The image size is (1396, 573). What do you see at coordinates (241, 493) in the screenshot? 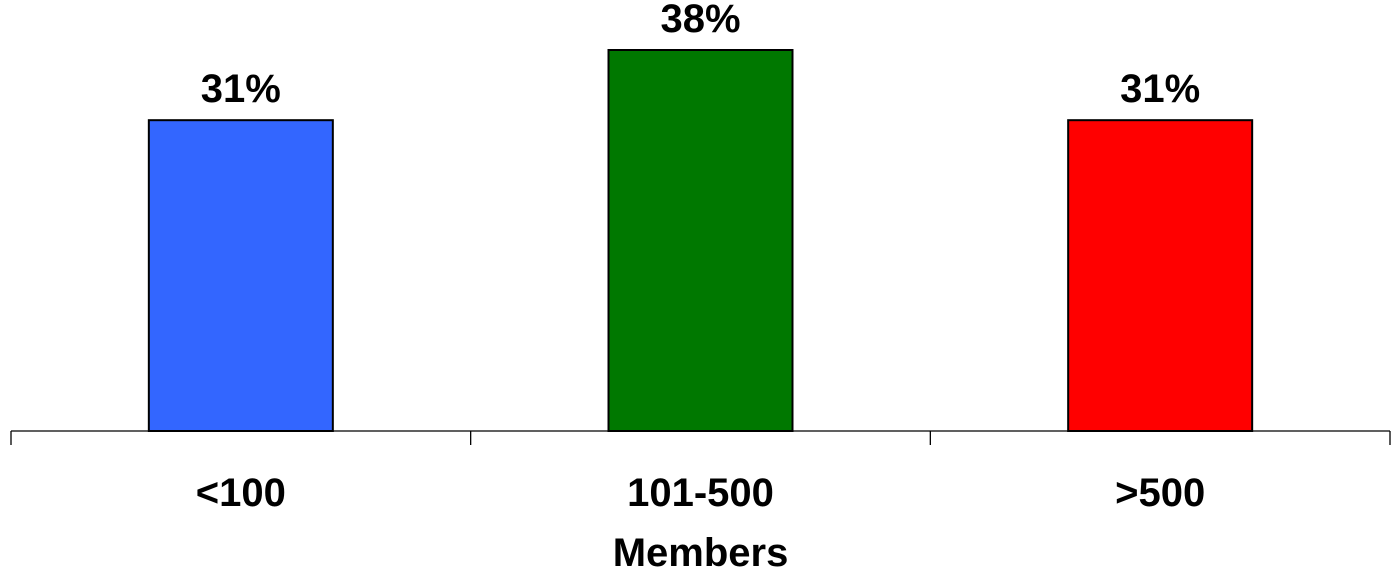
I see `category-label: <100` at bounding box center [241, 493].